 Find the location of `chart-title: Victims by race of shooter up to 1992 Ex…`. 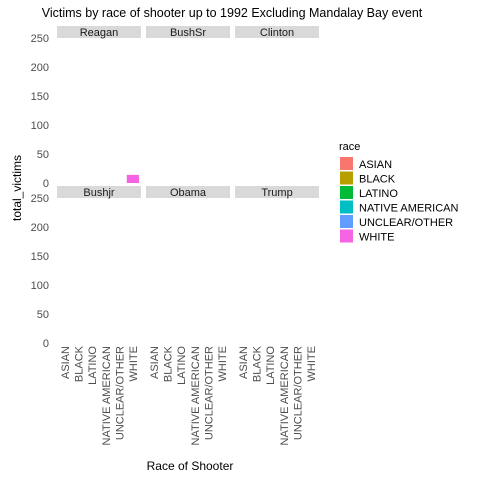

chart-title: Victims by race of shooter up to 1992 Ex… is located at coordinates (232, 13).